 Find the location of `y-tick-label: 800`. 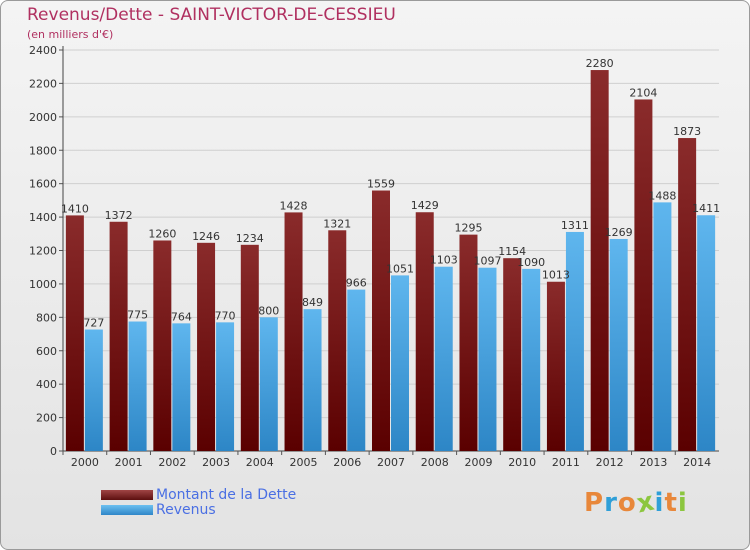

y-tick-label: 800 is located at coordinates (46, 317).